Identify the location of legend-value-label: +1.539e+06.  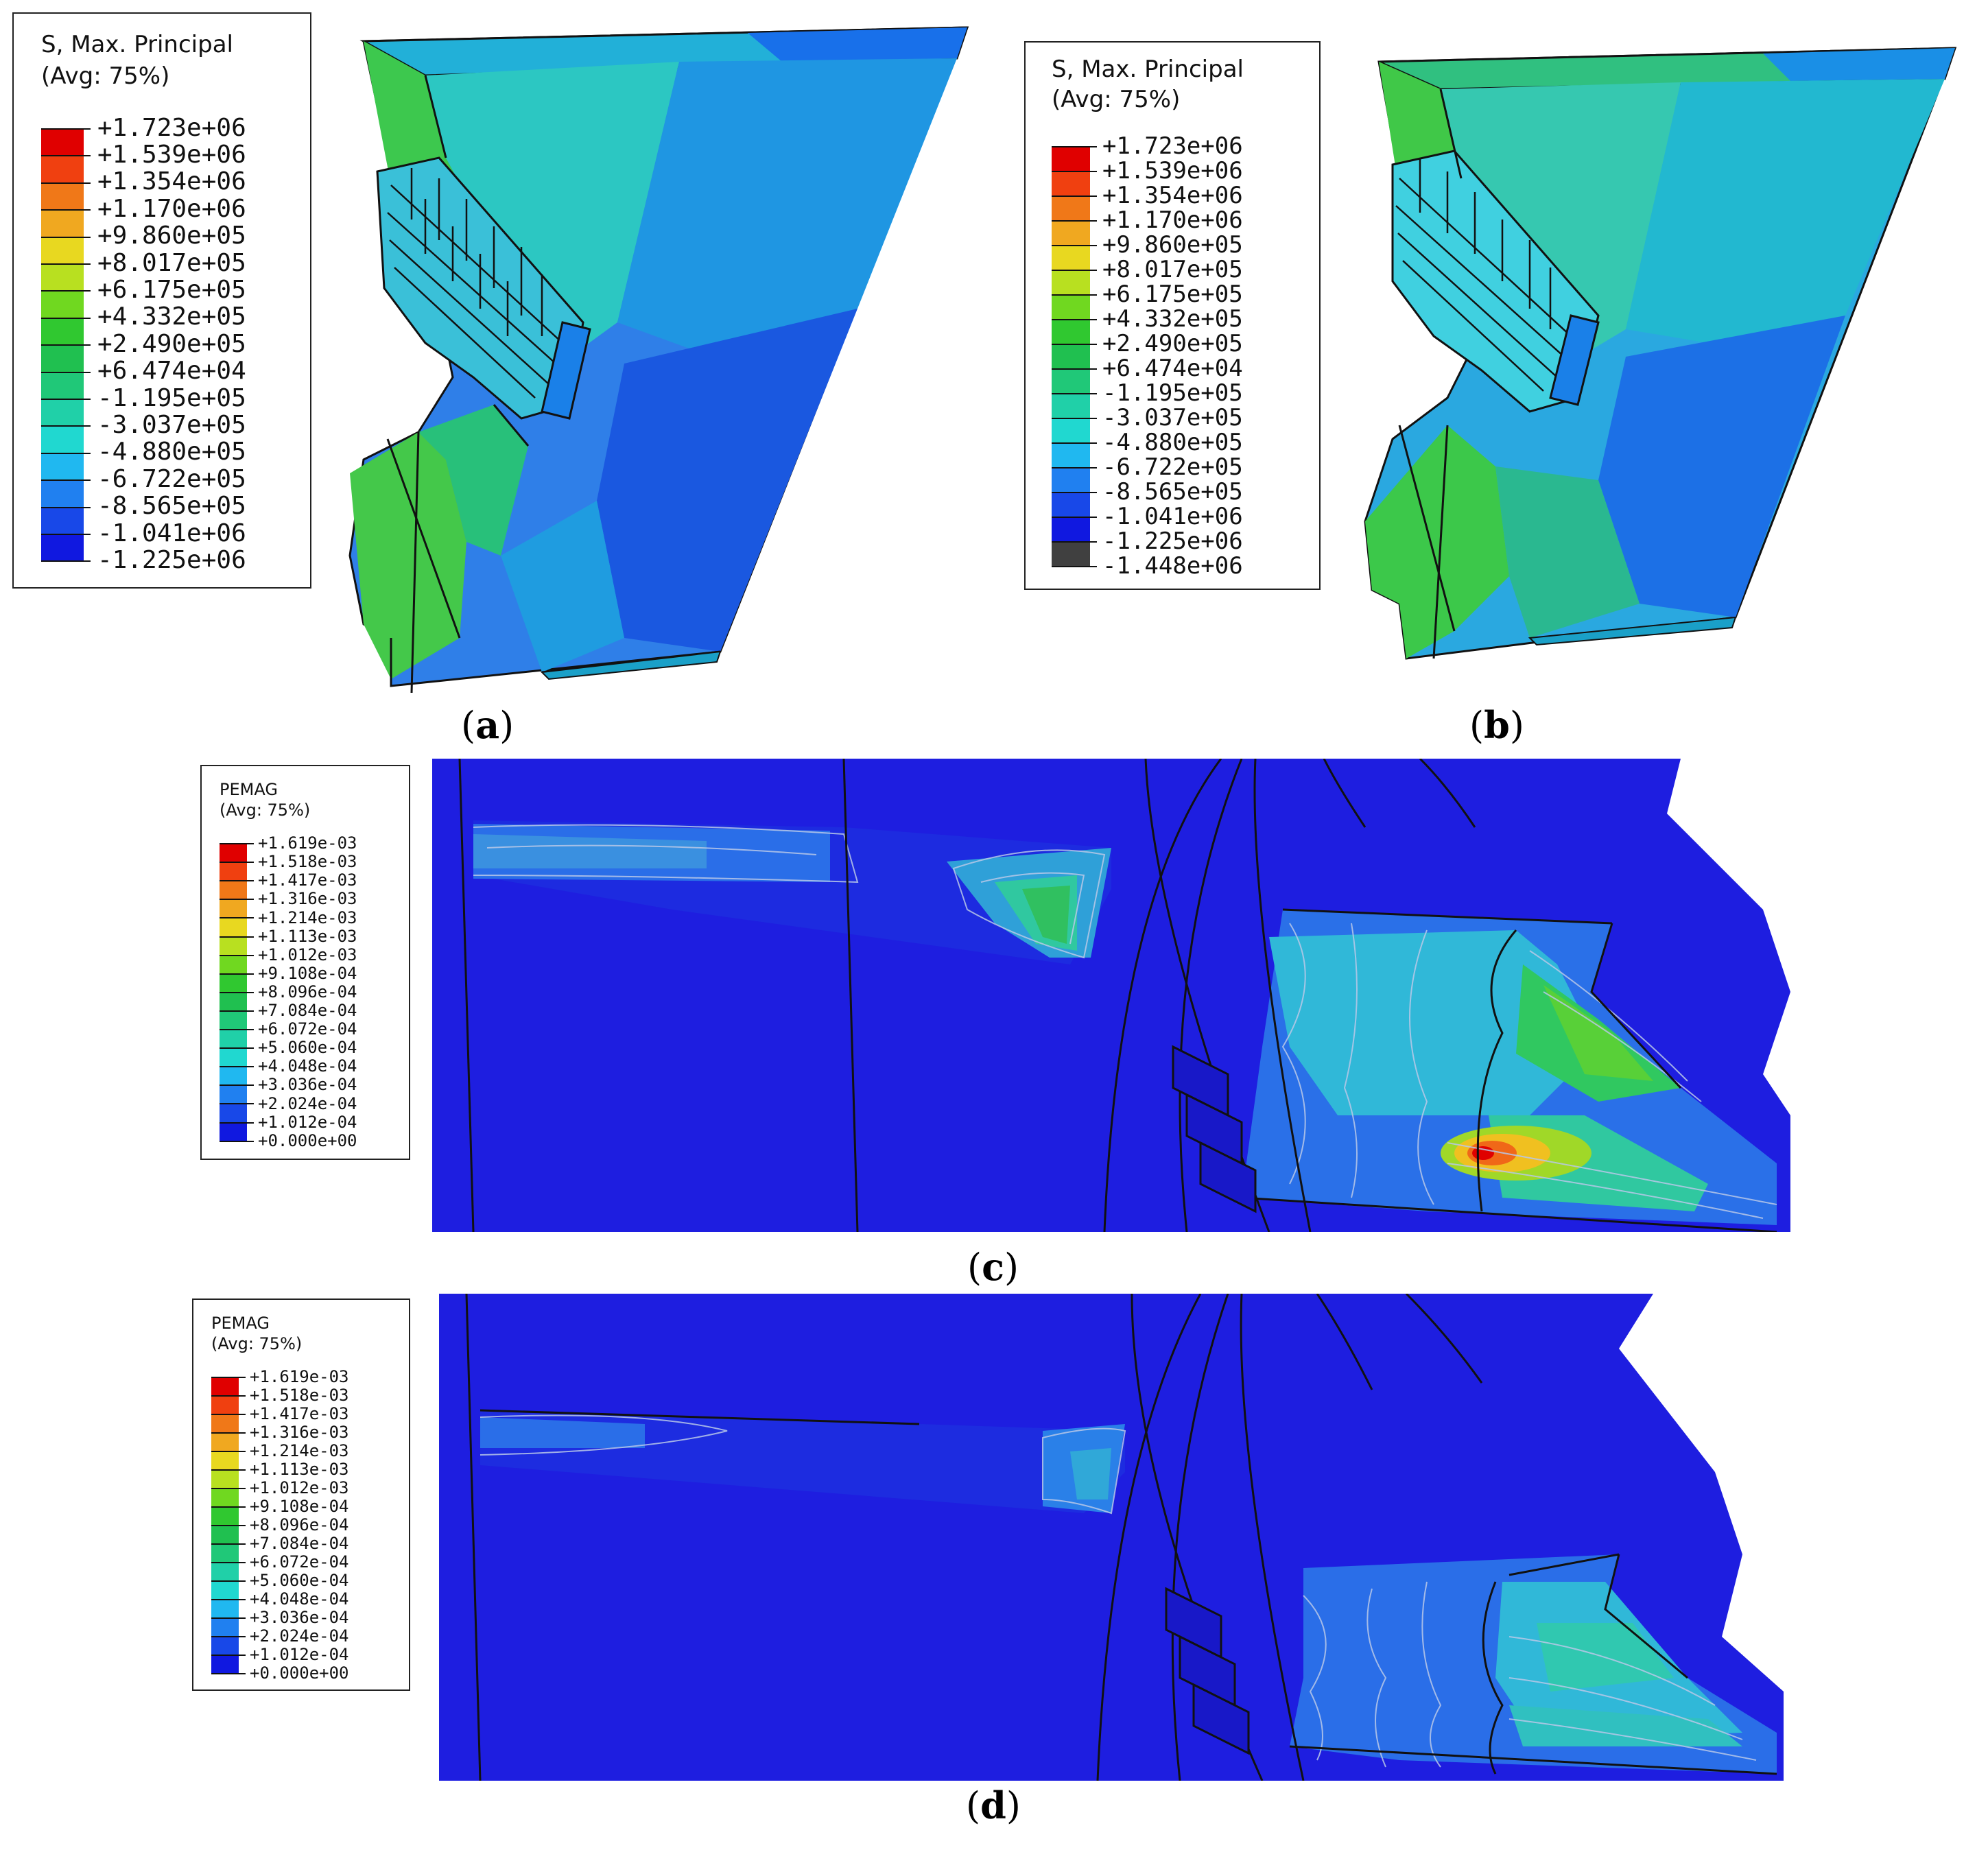
(172, 155).